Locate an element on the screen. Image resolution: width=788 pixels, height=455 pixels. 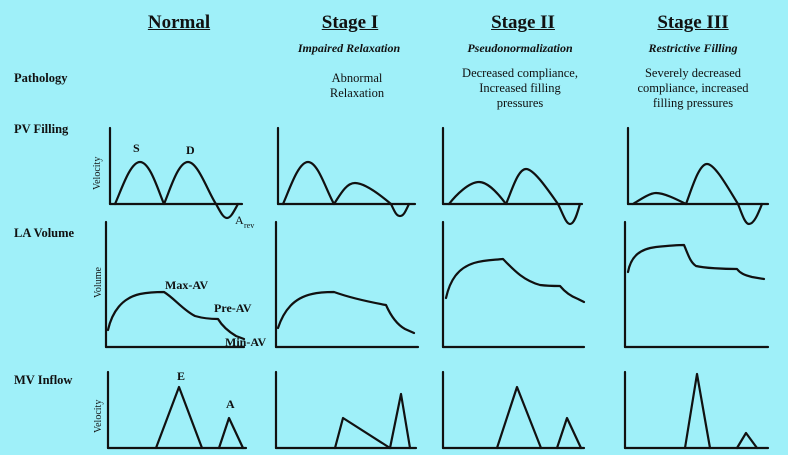
mv-inflow-stage-1-plot is located at coordinates (346, 410).